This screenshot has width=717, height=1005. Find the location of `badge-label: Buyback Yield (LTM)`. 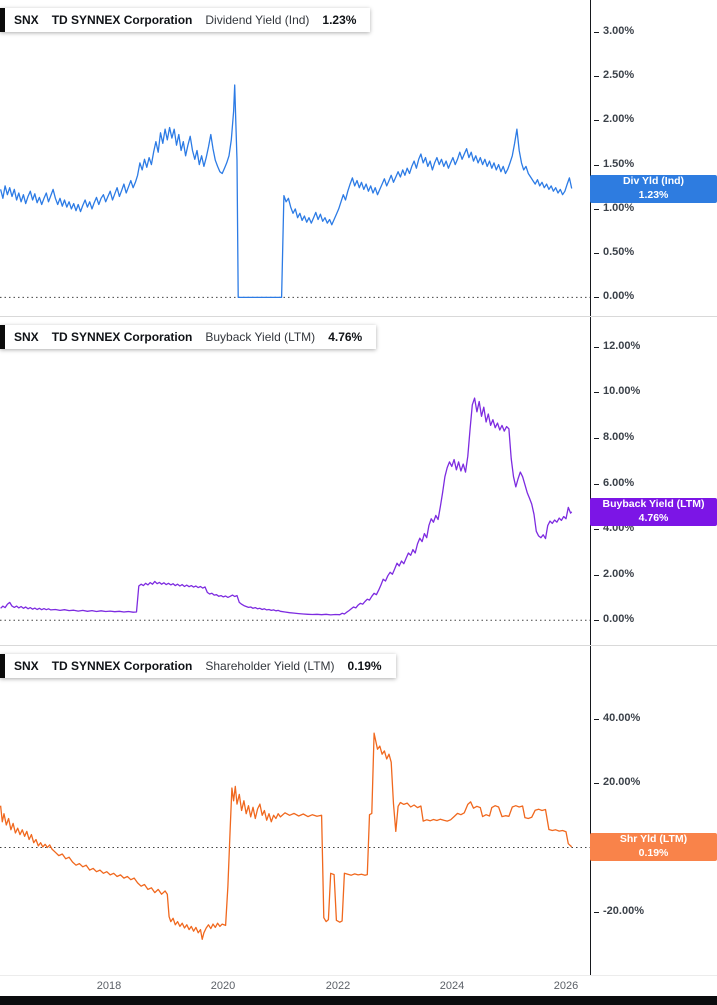

badge-label: Buyback Yield (LTM) is located at coordinates (653, 504).